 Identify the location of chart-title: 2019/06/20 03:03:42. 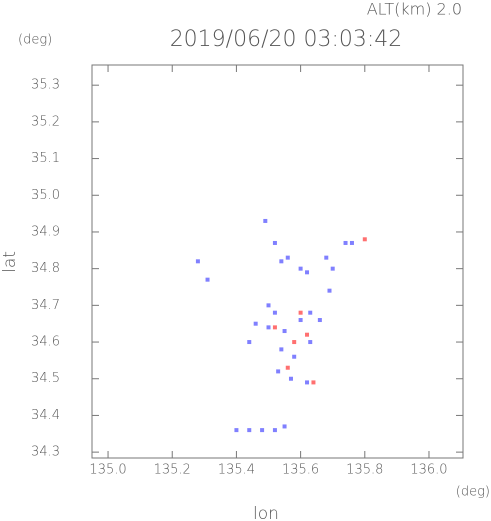
(286, 39).